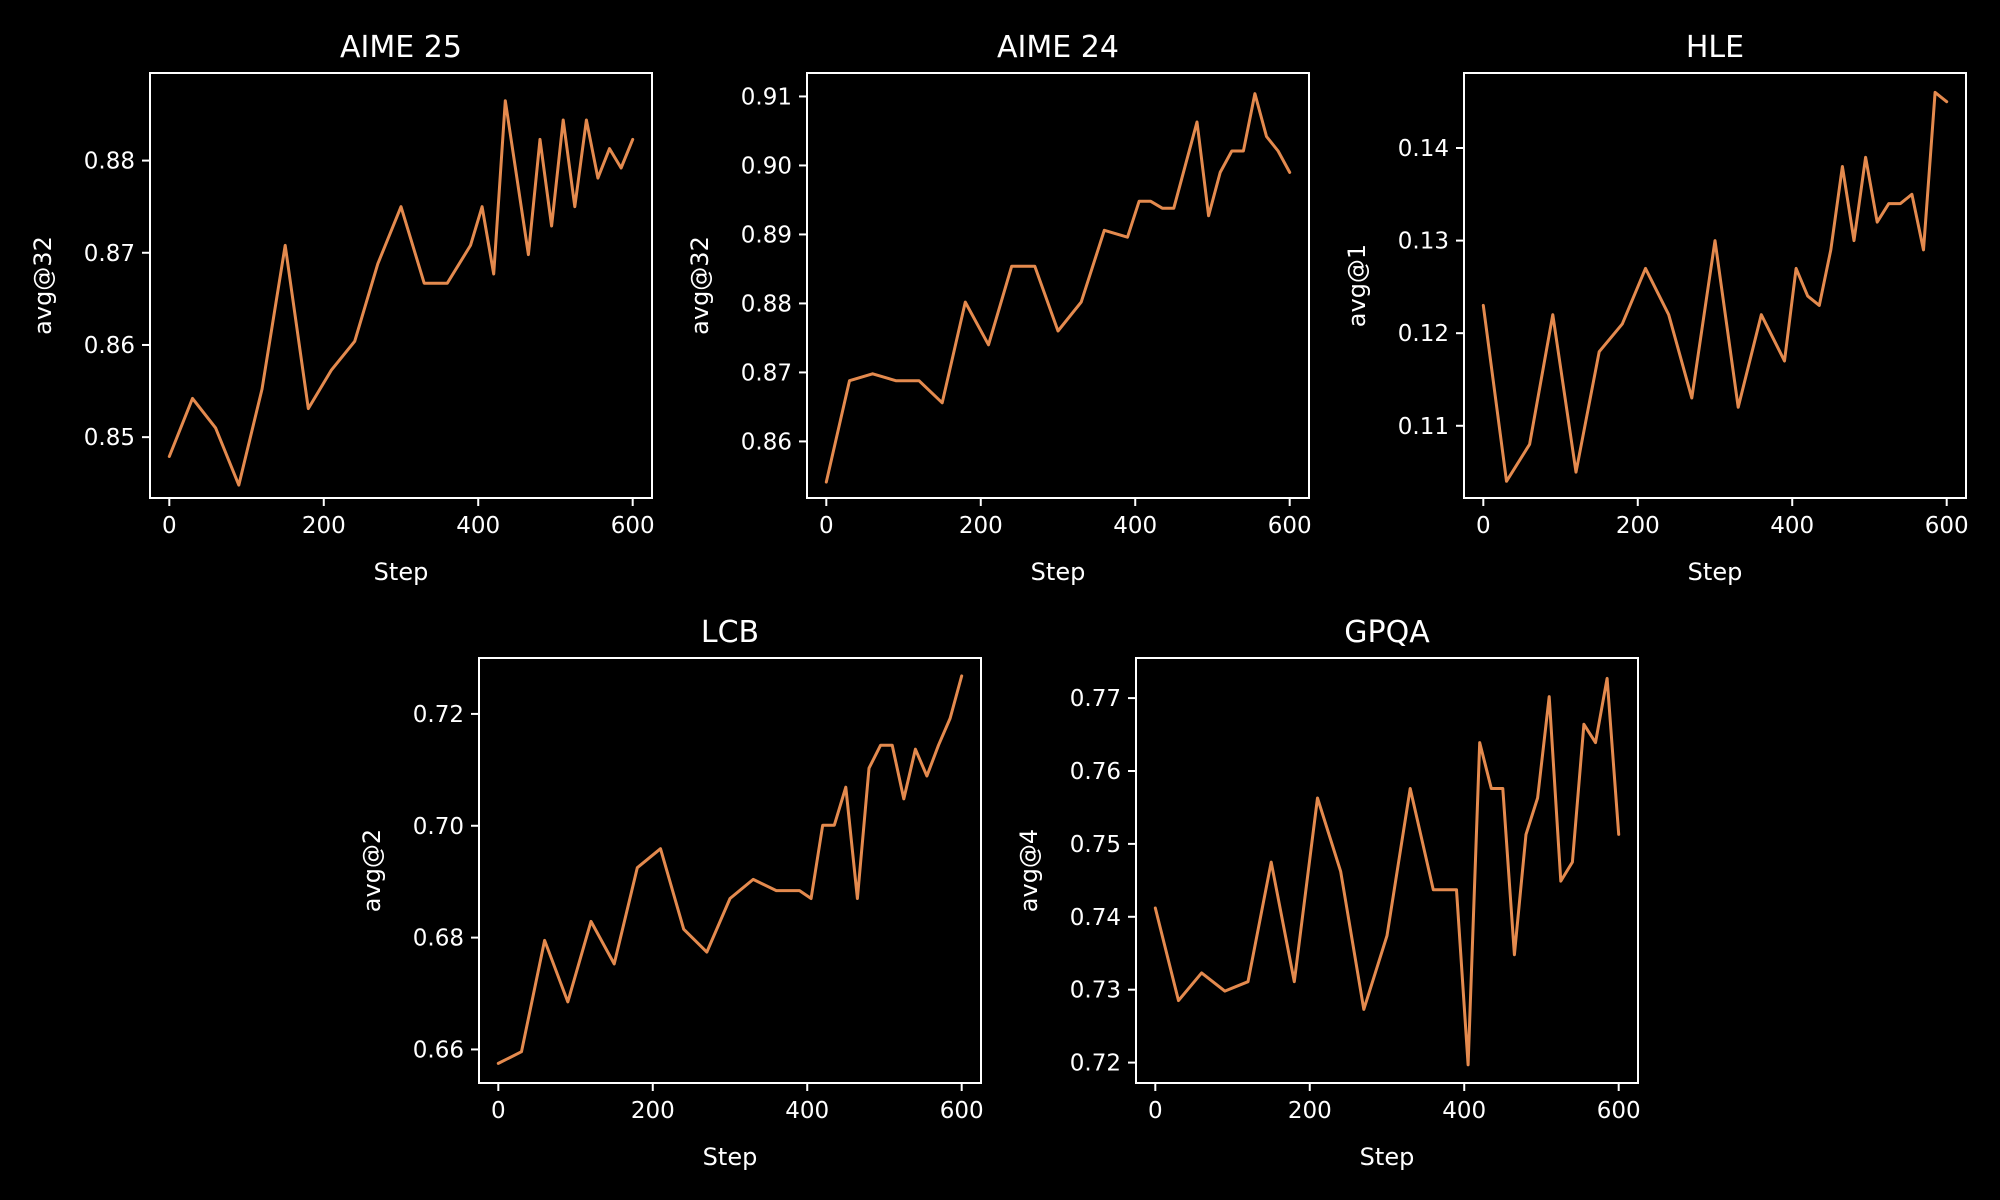 Image resolution: width=2000 pixels, height=1200 pixels. I want to click on y-axis-label: avg@32, so click(43, 285).